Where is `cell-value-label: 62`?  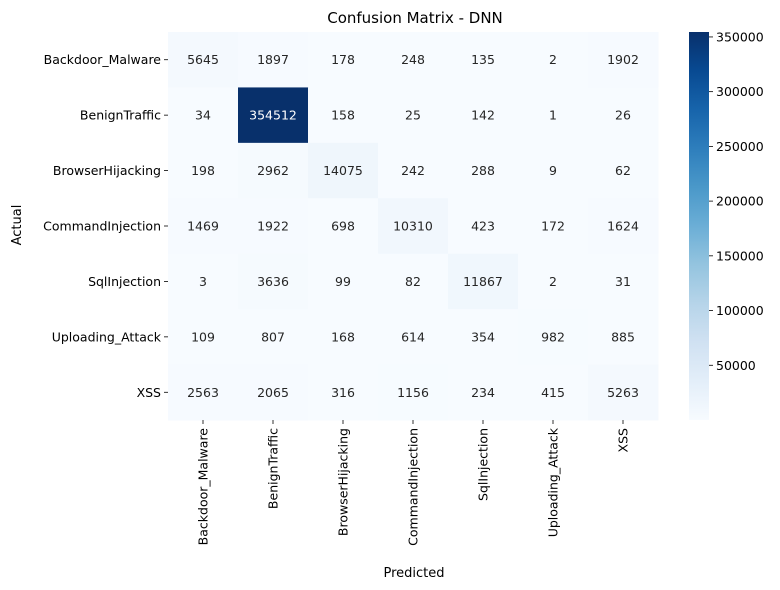 cell-value-label: 62 is located at coordinates (623, 170).